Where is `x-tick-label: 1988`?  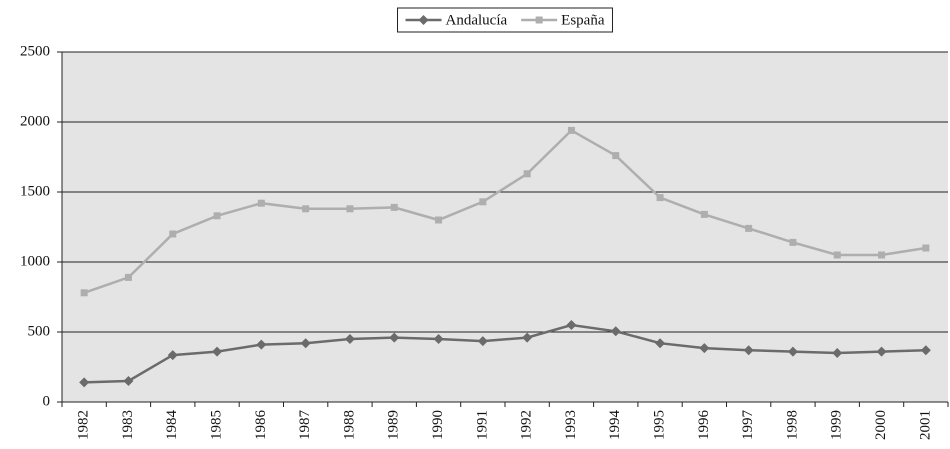 x-tick-label: 1988 is located at coordinates (349, 425).